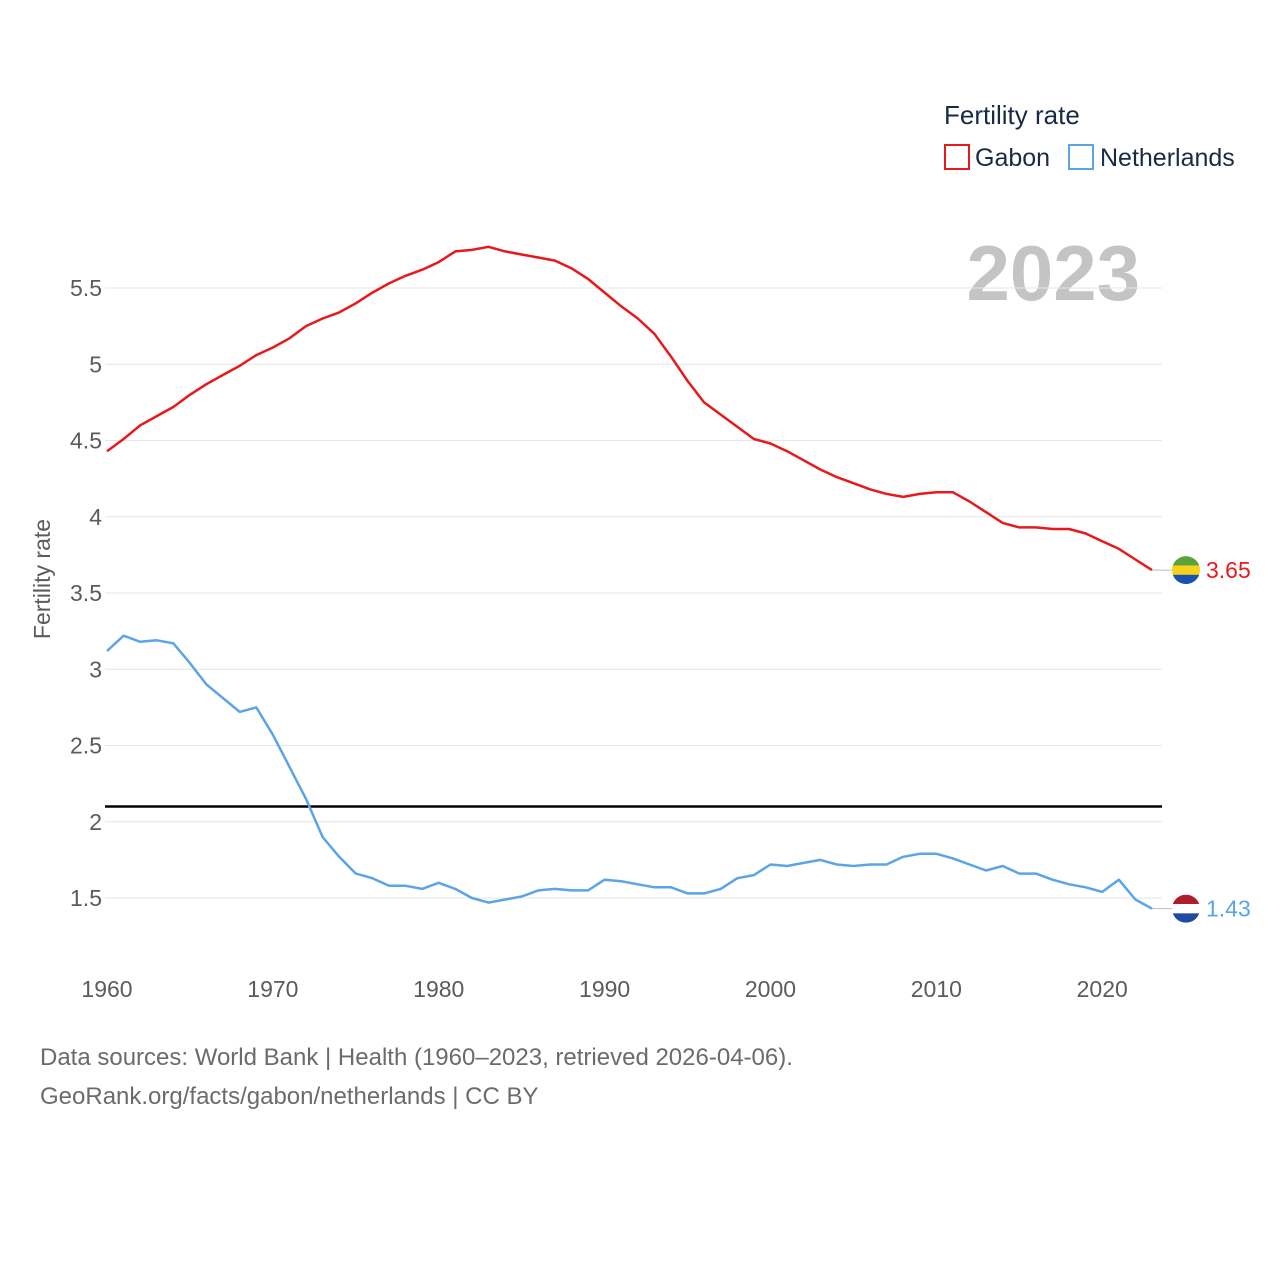 This screenshot has width=1280, height=1280. I want to click on y-axis-title: Fertility rate, so click(42, 579).